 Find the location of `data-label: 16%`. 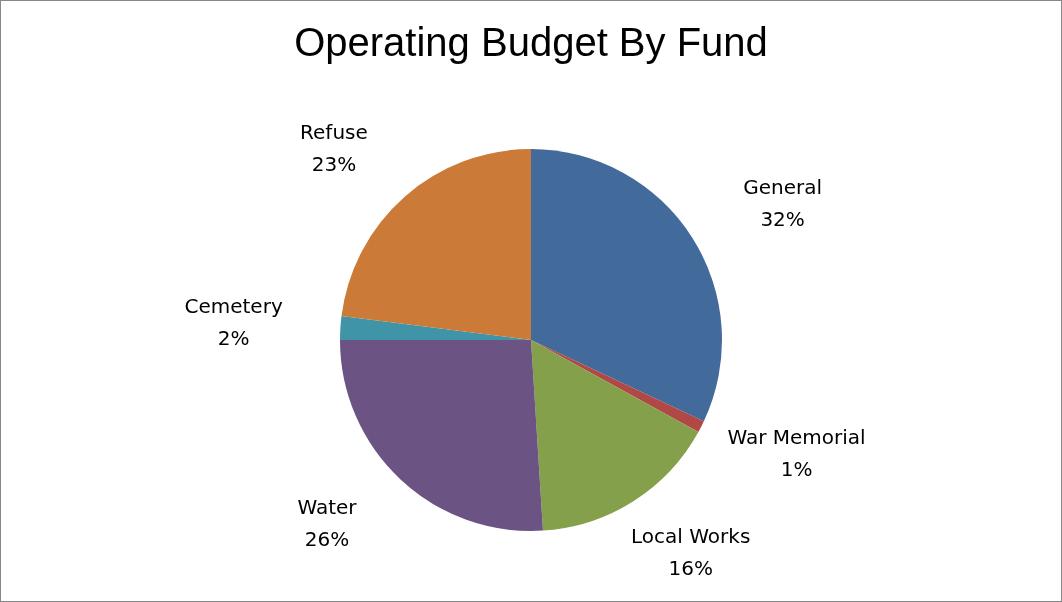

data-label: 16% is located at coordinates (690, 567).